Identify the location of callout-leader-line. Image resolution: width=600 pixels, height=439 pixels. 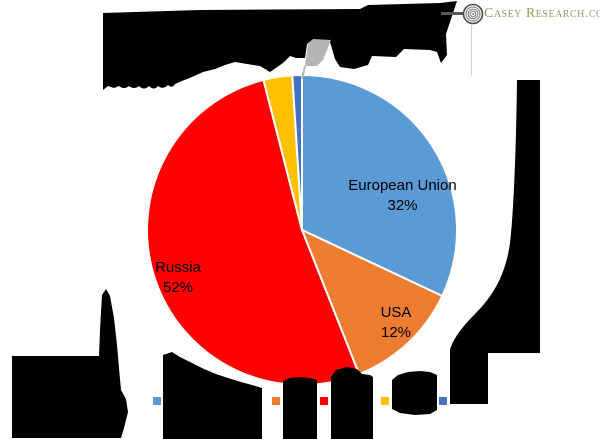
(303, 72).